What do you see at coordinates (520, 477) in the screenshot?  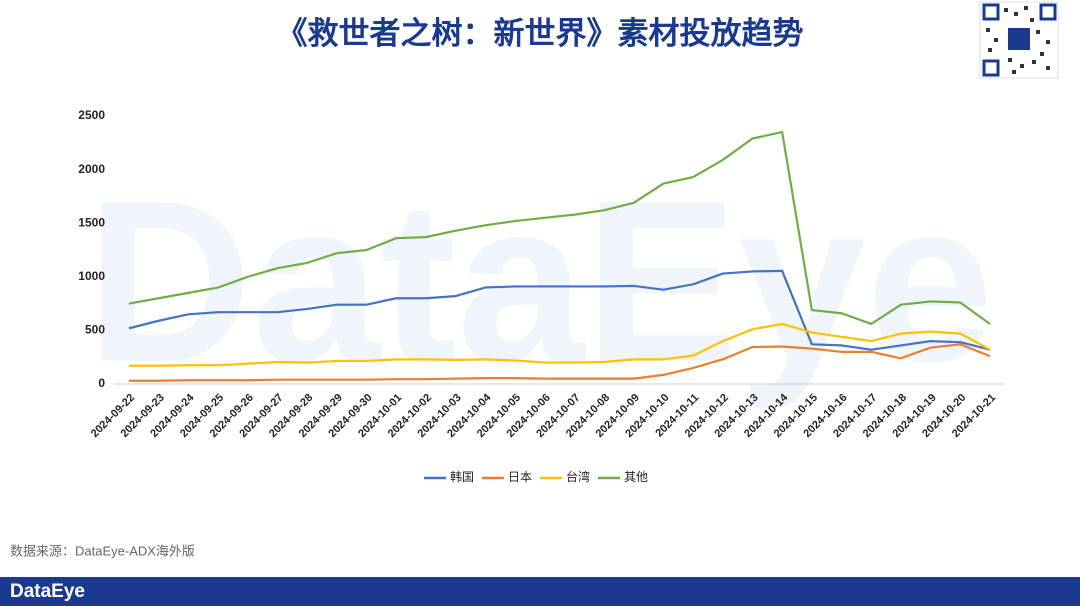 I see `legend-label: 日本` at bounding box center [520, 477].